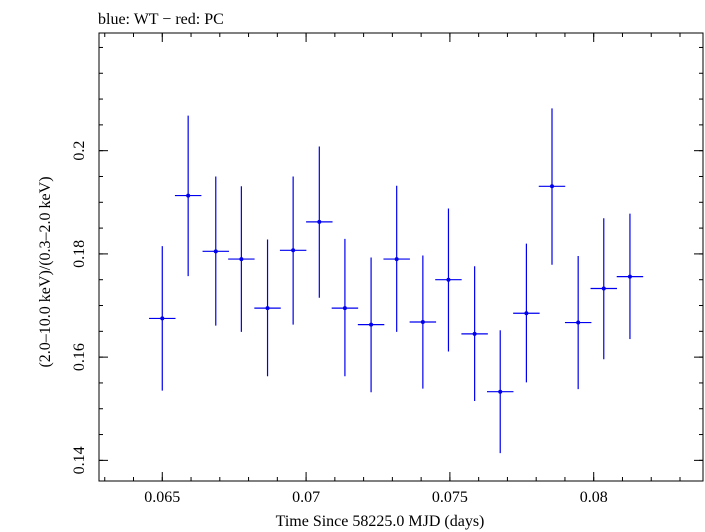 The width and height of the screenshot is (705, 532). I want to click on y-tick-label: 0.18, so click(79, 254).